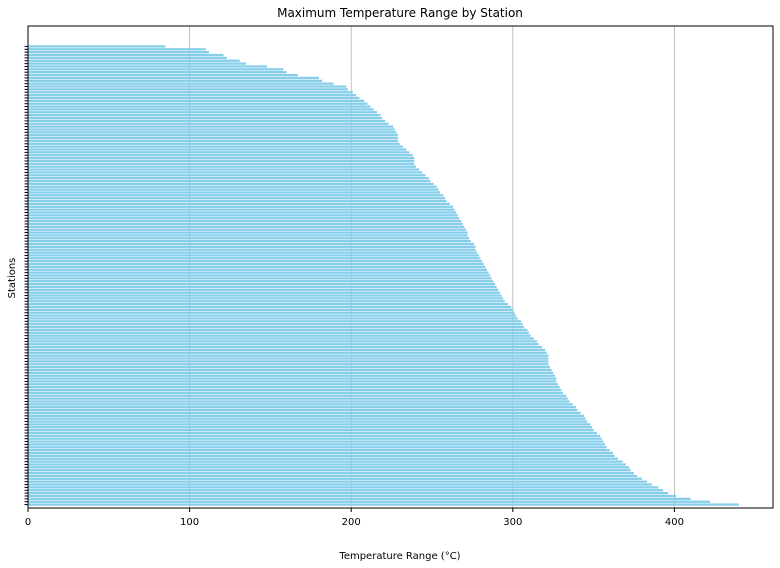  What do you see at coordinates (351, 522) in the screenshot?
I see `x-tick-label: 200` at bounding box center [351, 522].